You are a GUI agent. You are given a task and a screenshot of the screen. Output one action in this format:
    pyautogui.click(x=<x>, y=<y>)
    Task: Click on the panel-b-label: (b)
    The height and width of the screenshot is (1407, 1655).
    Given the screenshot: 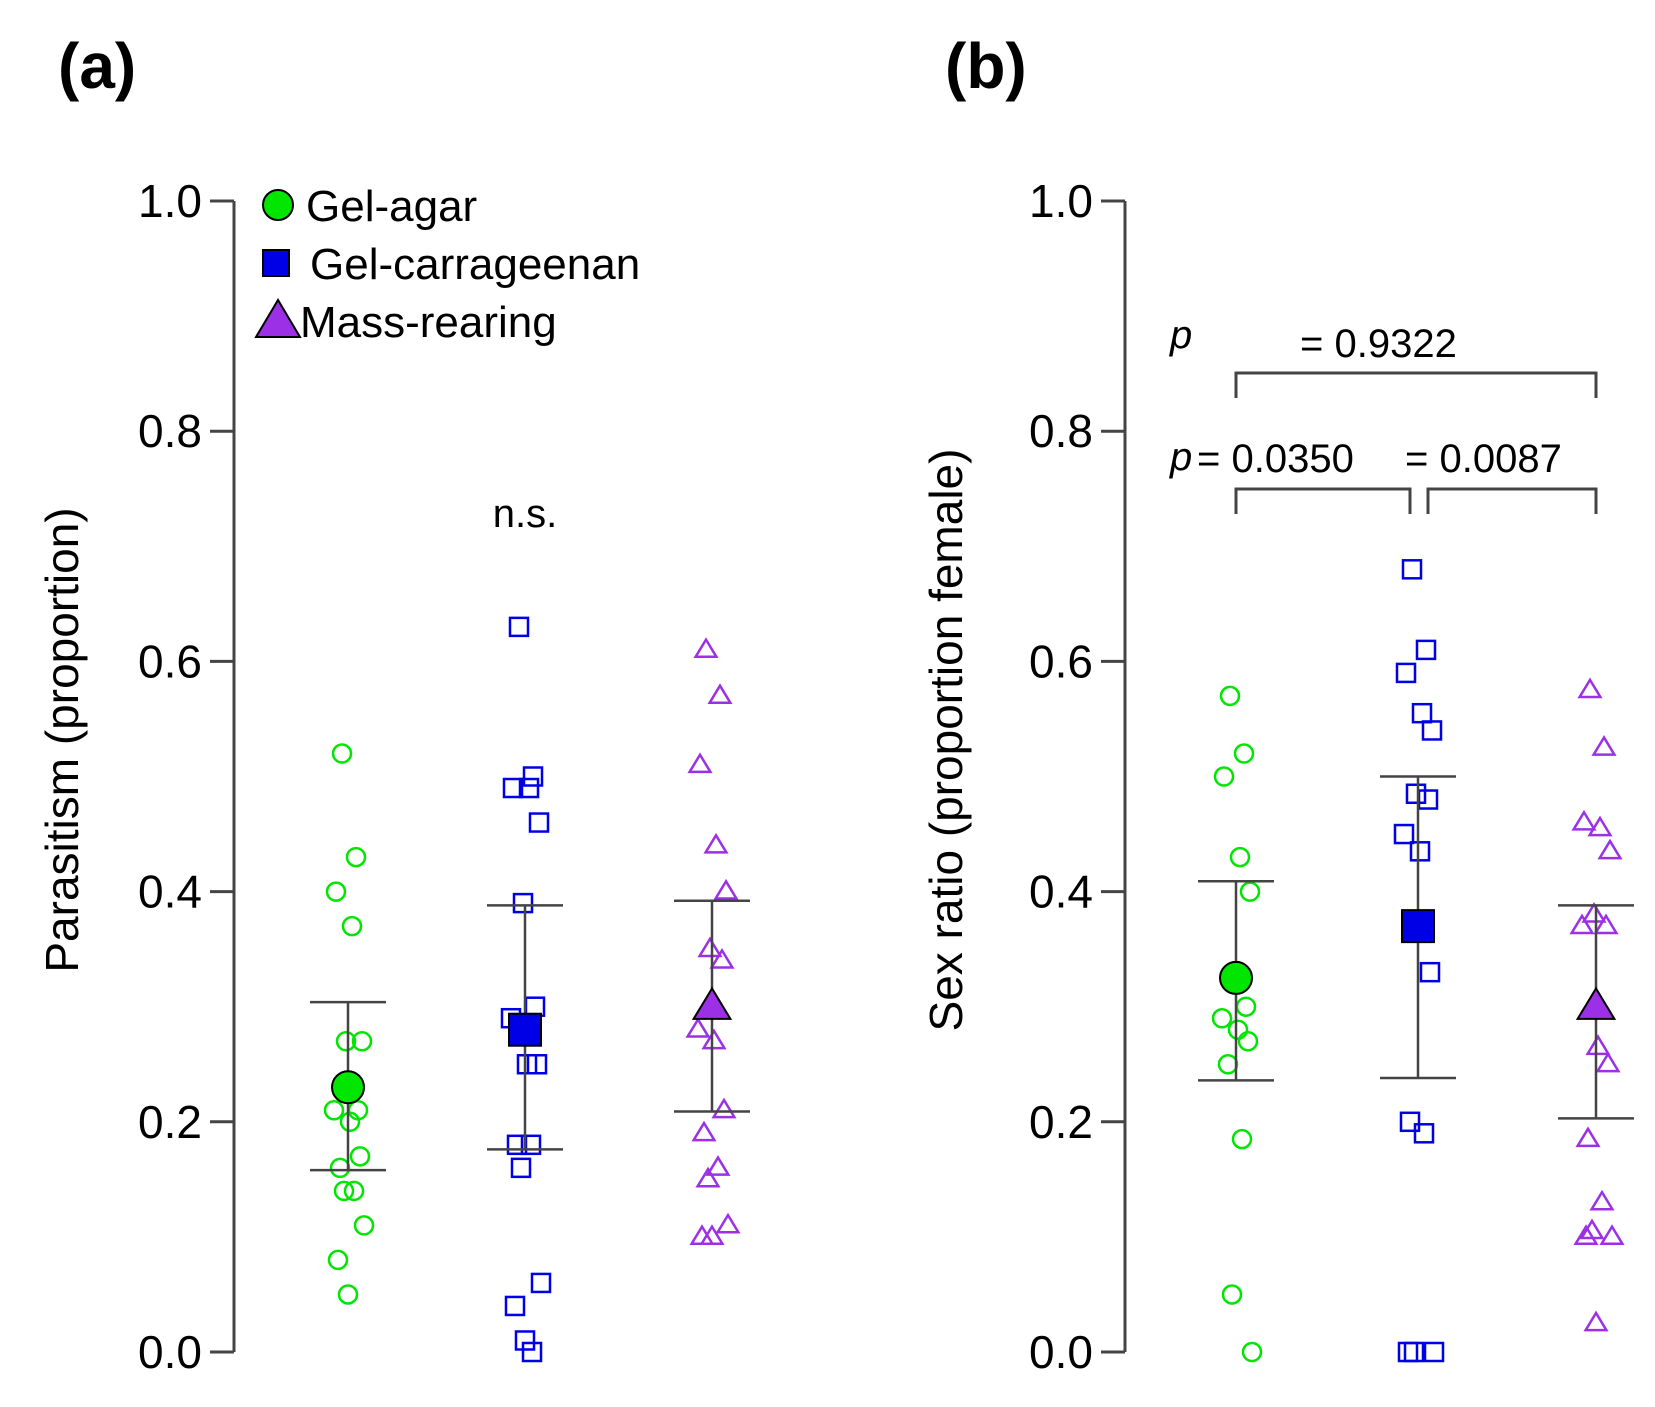 What is the action you would take?
    pyautogui.click(x=986, y=66)
    